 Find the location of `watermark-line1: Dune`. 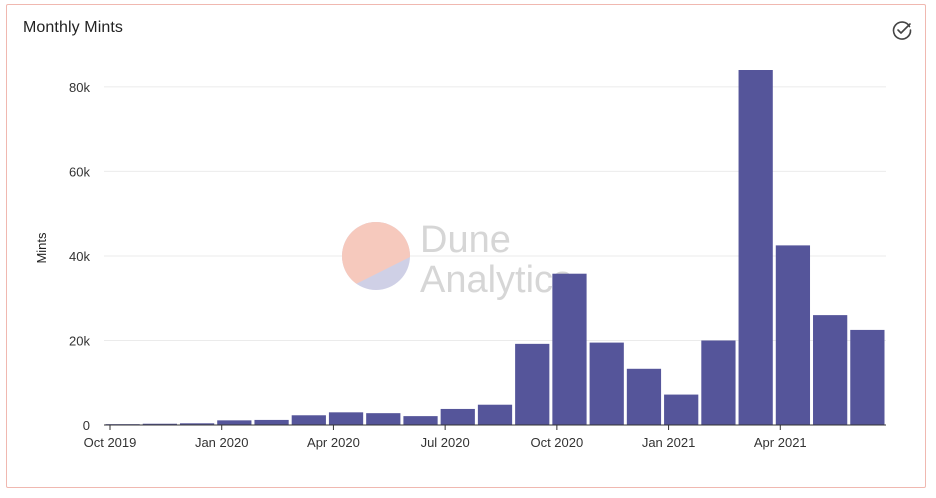

watermark-line1: Dune is located at coordinates (465, 240).